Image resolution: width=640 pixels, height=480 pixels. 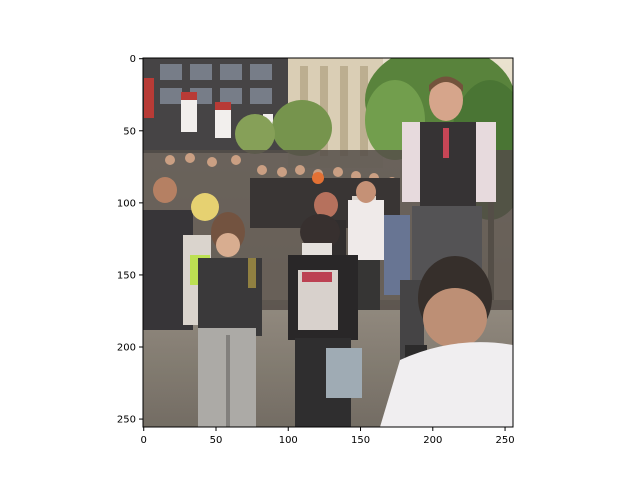 I want to click on y-tick-label: 50, so click(x=129, y=131).